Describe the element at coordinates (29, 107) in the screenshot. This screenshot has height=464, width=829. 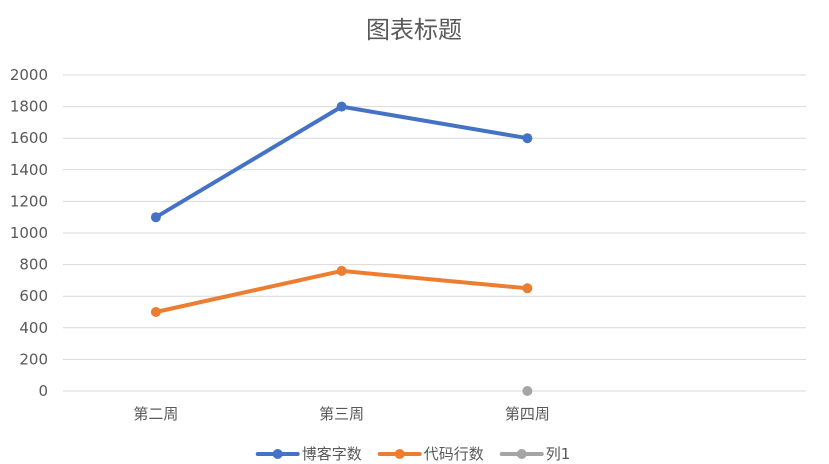
I see `y-tick-label: 1800` at that location.